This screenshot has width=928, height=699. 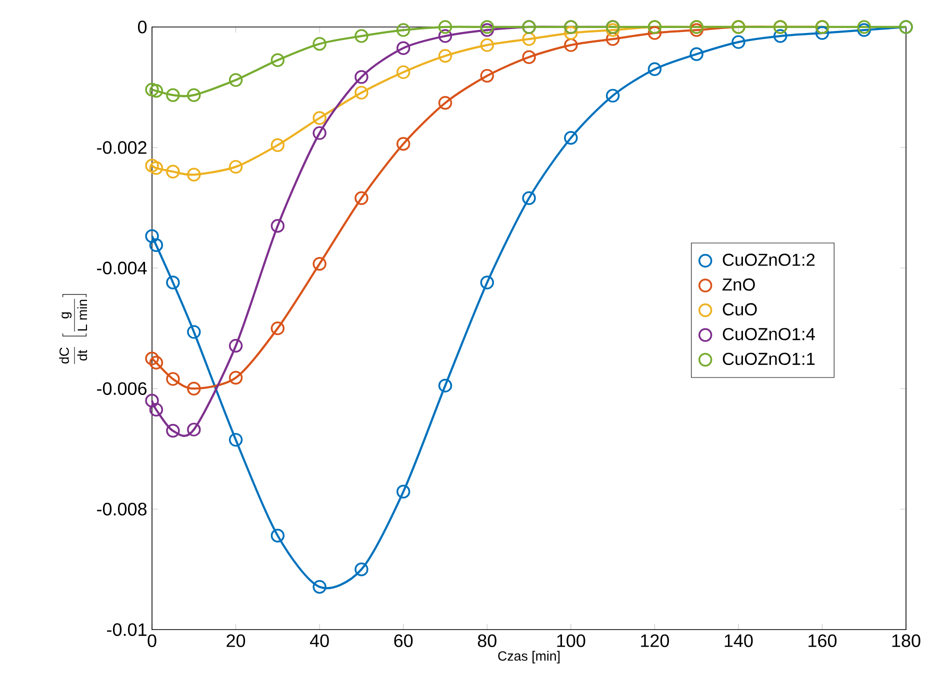 I want to click on x-tick-label: 120, so click(x=655, y=641).